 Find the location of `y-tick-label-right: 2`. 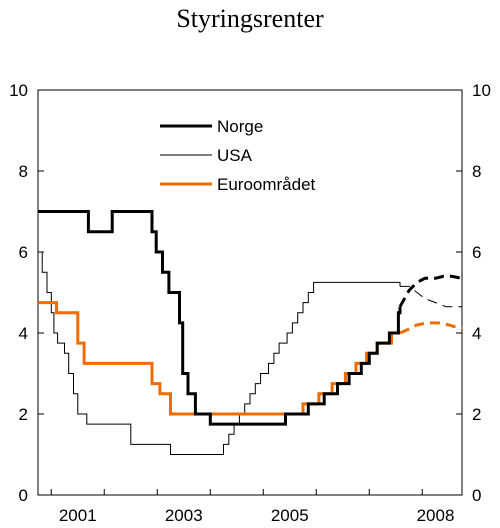

y-tick-label-right: 2 is located at coordinates (476, 414).